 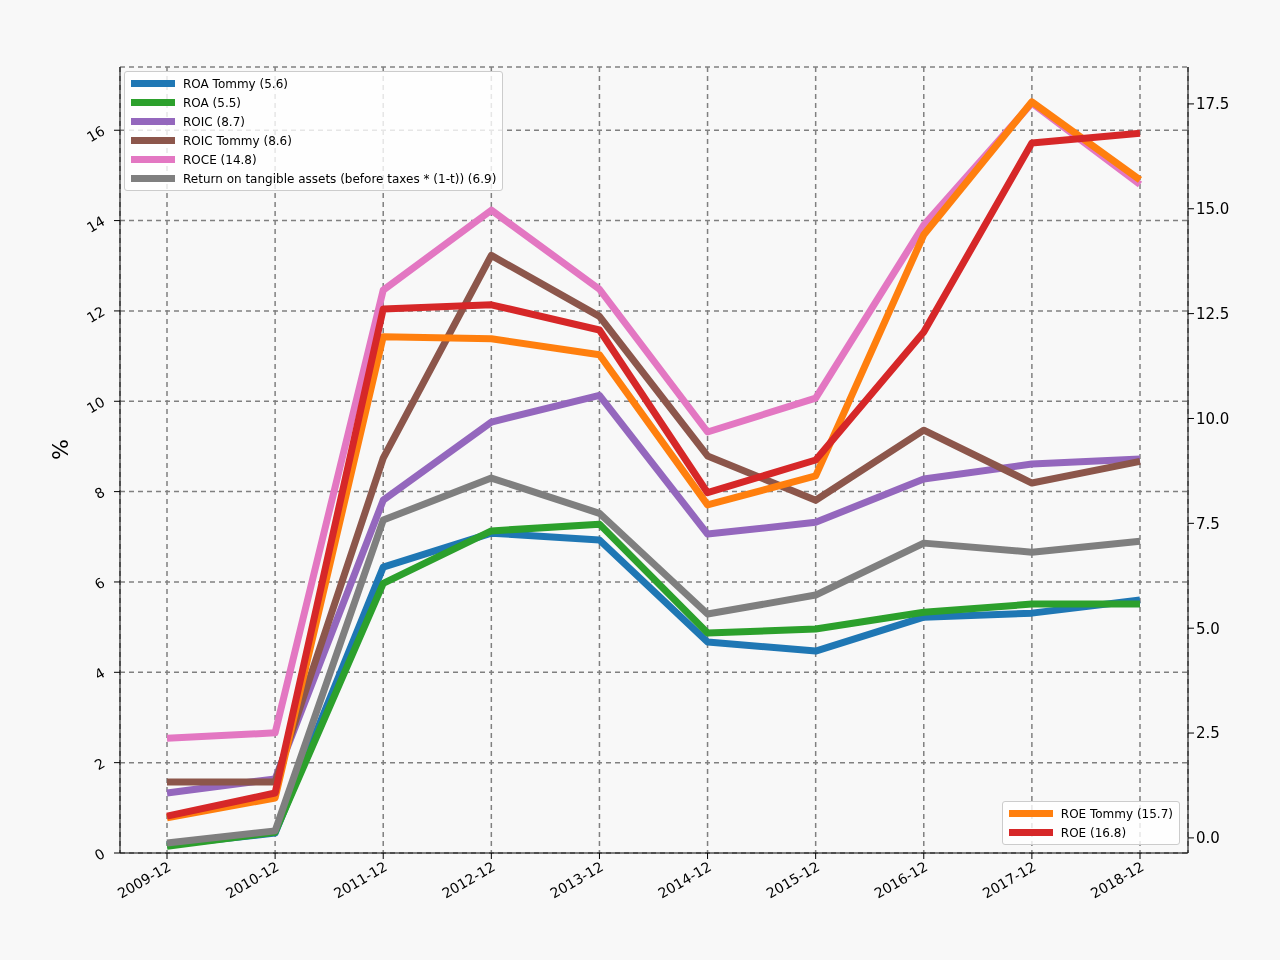 I want to click on y-tick-label: 16, so click(x=96, y=134).